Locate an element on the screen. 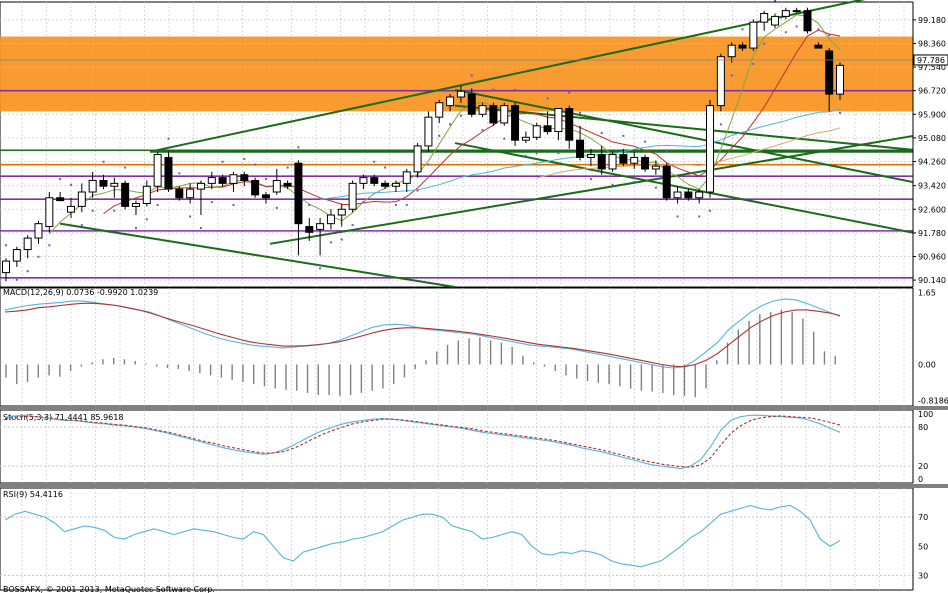  current-price-label: 97.786 is located at coordinates (931, 60).